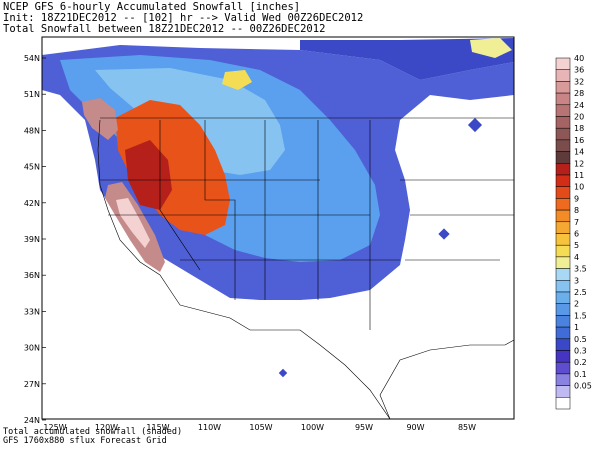  What do you see at coordinates (579, 128) in the screenshot?
I see `legend-label: 18` at bounding box center [579, 128].